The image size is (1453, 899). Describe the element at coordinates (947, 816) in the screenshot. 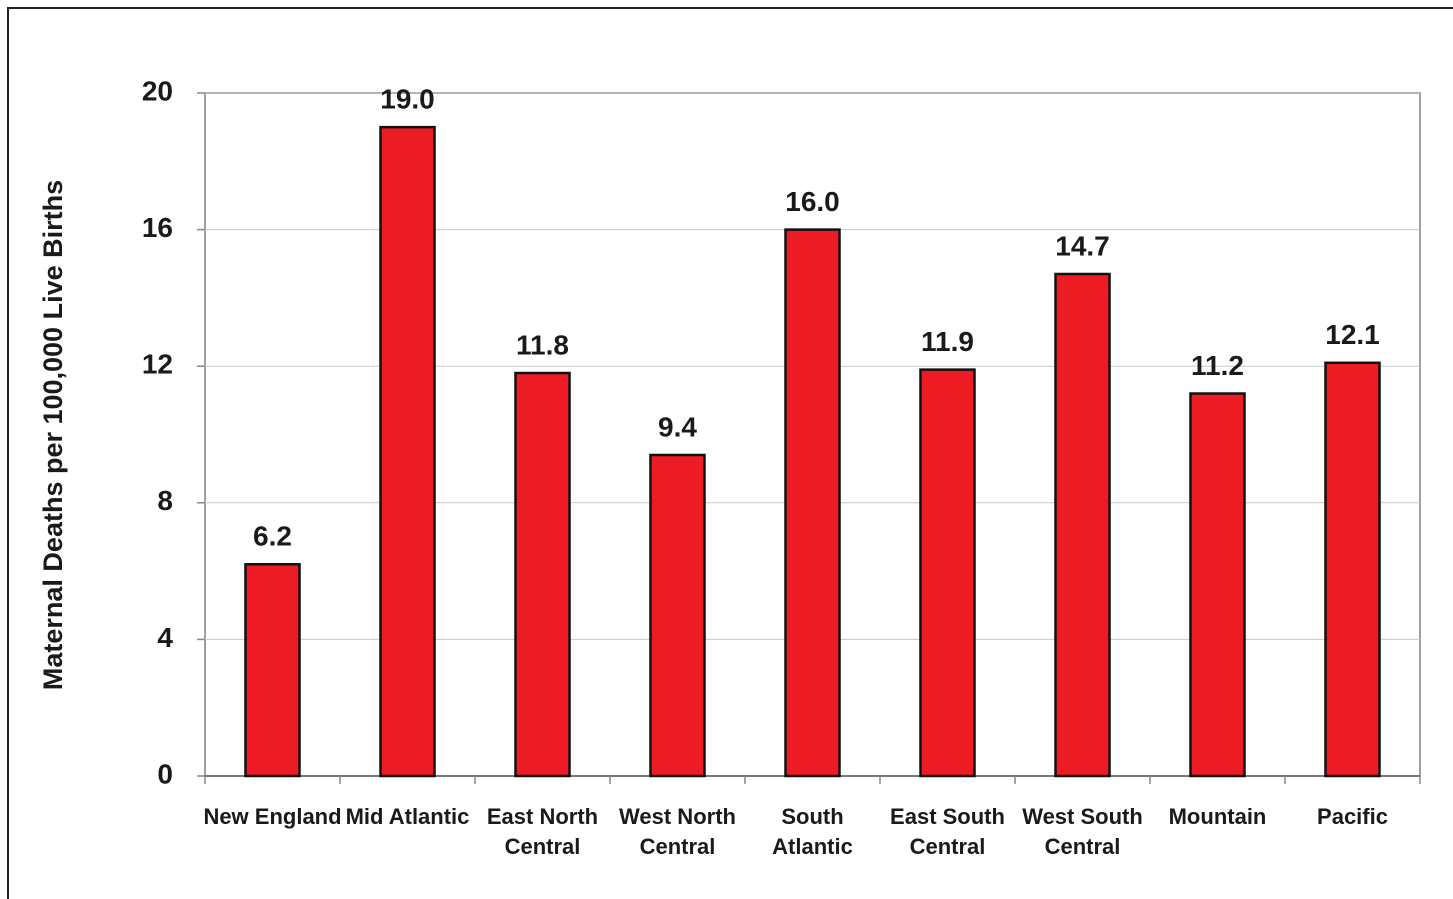

I see `x-tick-line: East South` at that location.